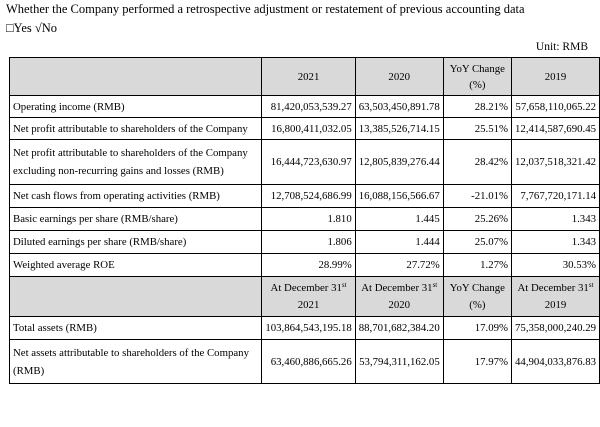  I want to click on header2-2019-line1: At December 31st, so click(555, 288).